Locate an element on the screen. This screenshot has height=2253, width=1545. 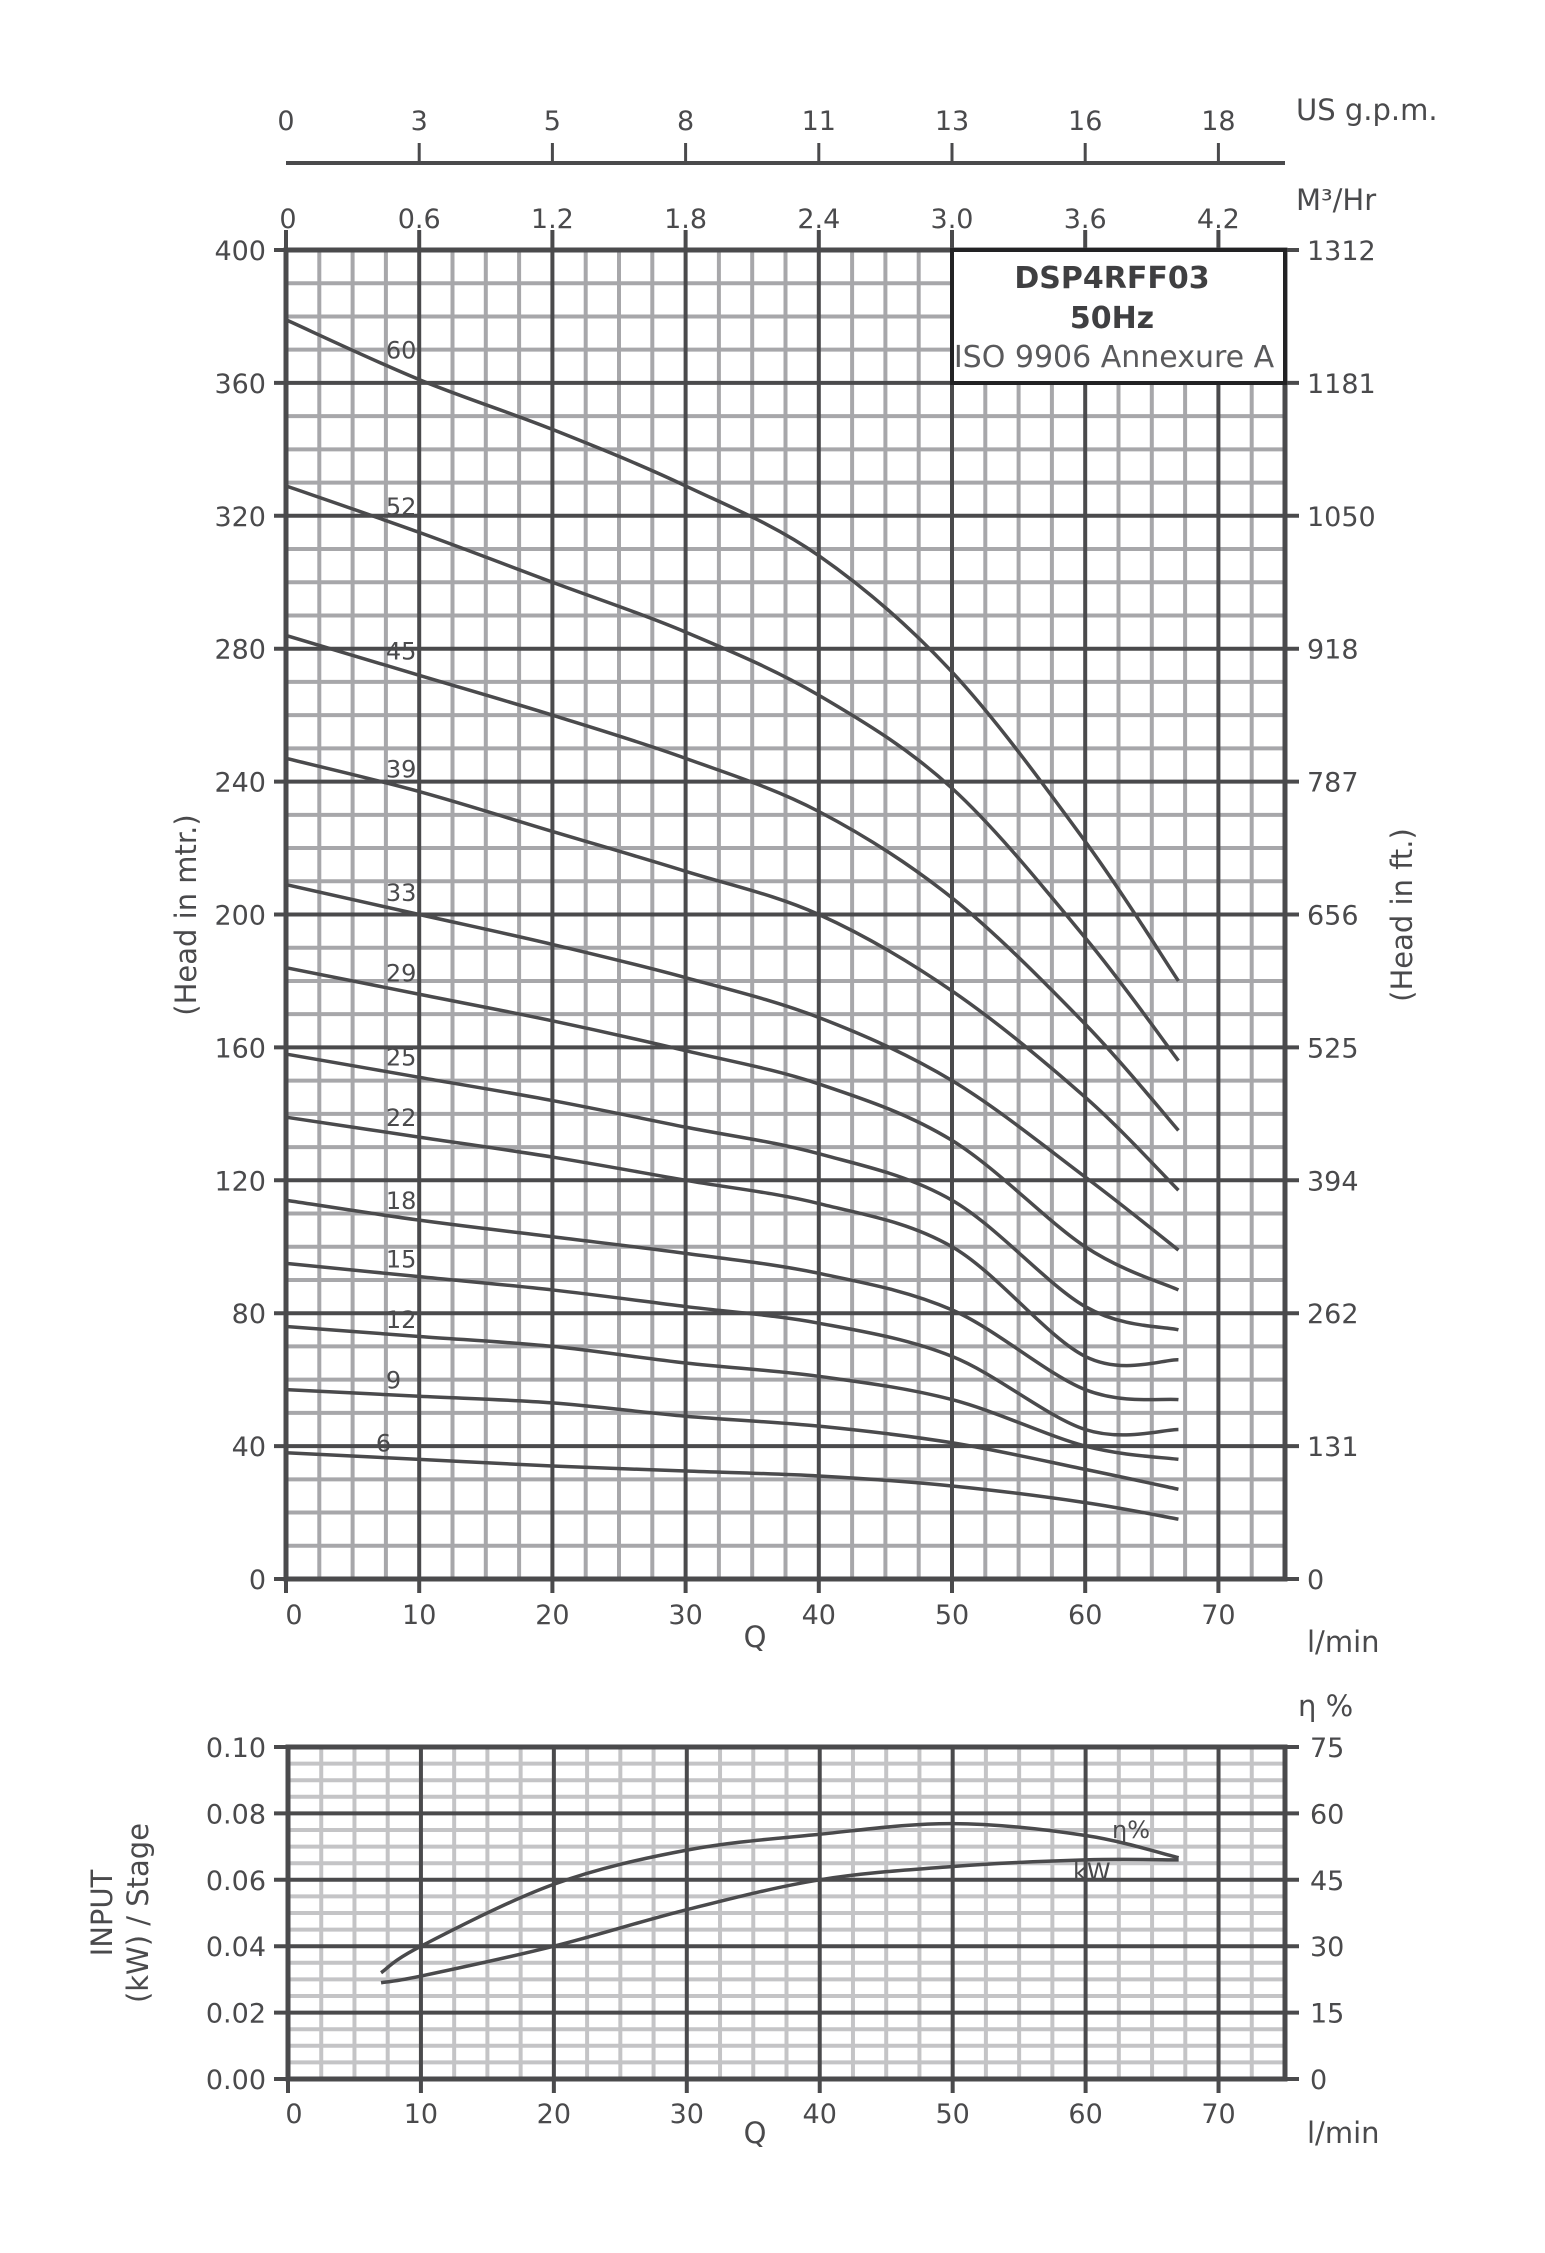
m3hr-tick-label: 1.2 is located at coordinates (552, 219).